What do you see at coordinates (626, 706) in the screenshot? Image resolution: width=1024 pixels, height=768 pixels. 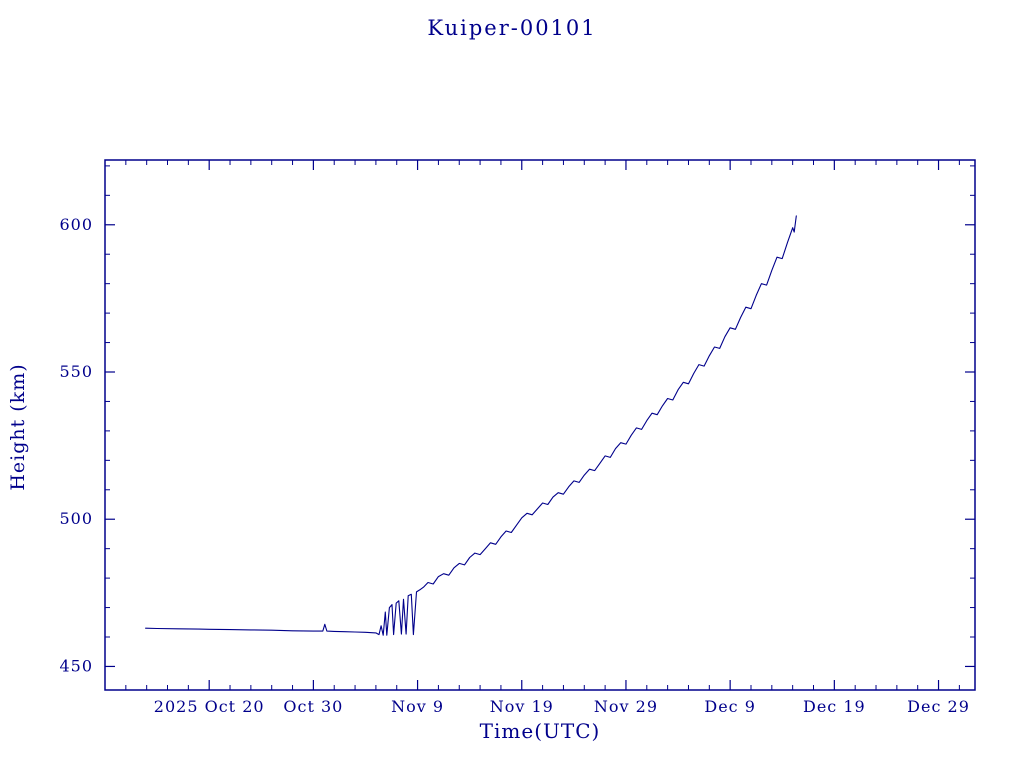 I see `x-tick-label: Nov 29` at bounding box center [626, 706].